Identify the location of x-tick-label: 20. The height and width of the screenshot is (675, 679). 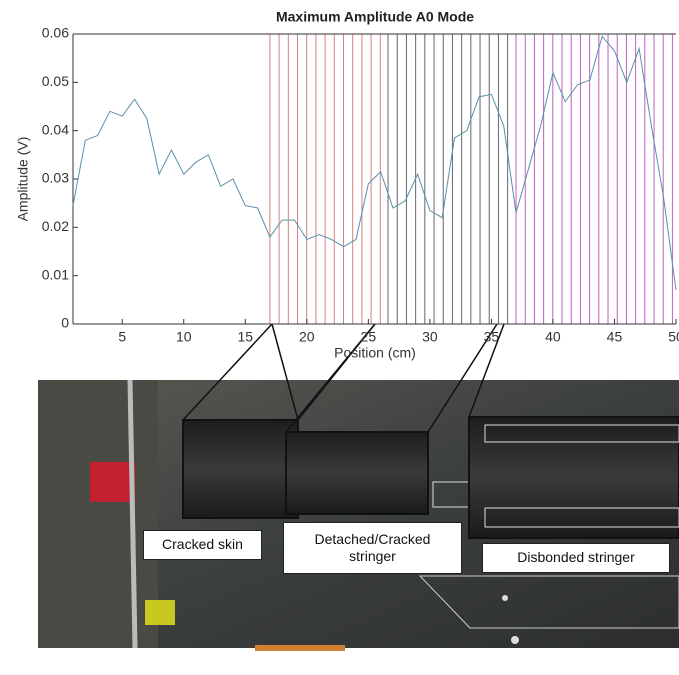
(307, 337).